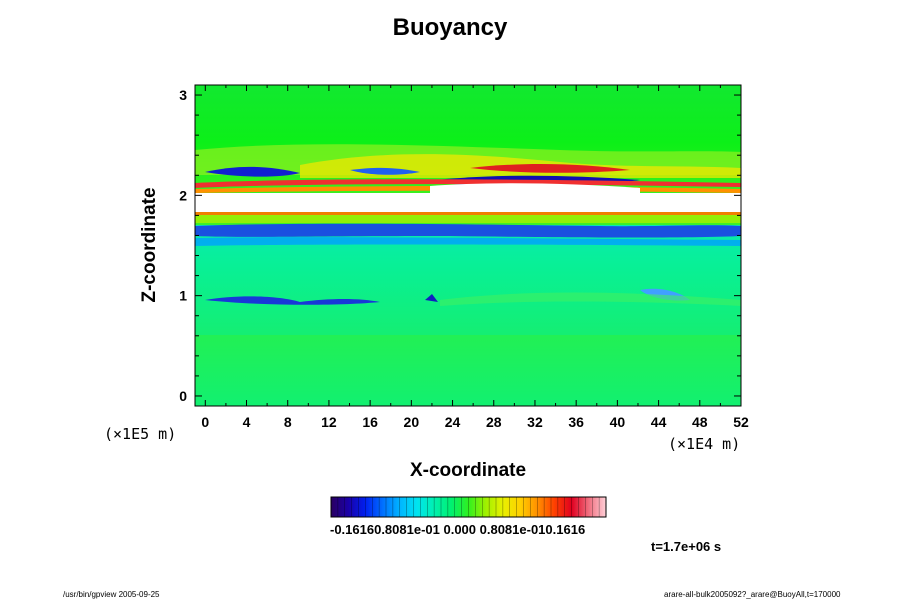  I want to click on x-tick-label: 12, so click(329, 422).